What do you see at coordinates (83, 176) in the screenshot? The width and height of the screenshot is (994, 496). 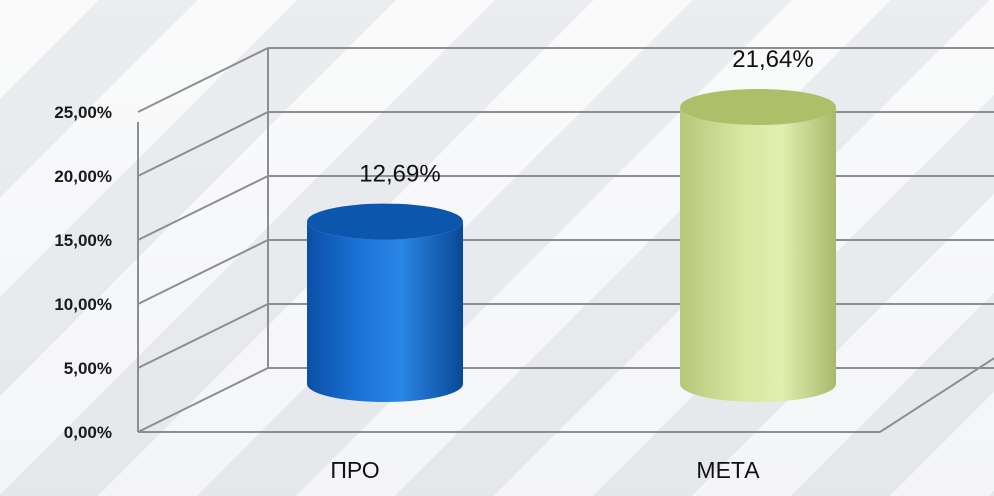 I see `y-tick-label: 20,00%` at bounding box center [83, 176].